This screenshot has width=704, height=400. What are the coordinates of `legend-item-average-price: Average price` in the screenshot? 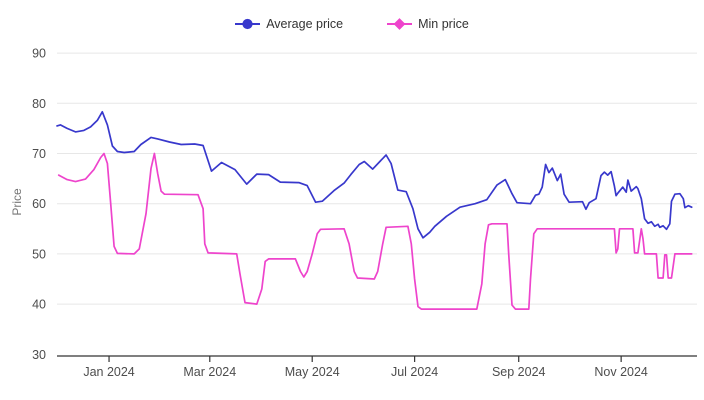 It's located at (289, 24).